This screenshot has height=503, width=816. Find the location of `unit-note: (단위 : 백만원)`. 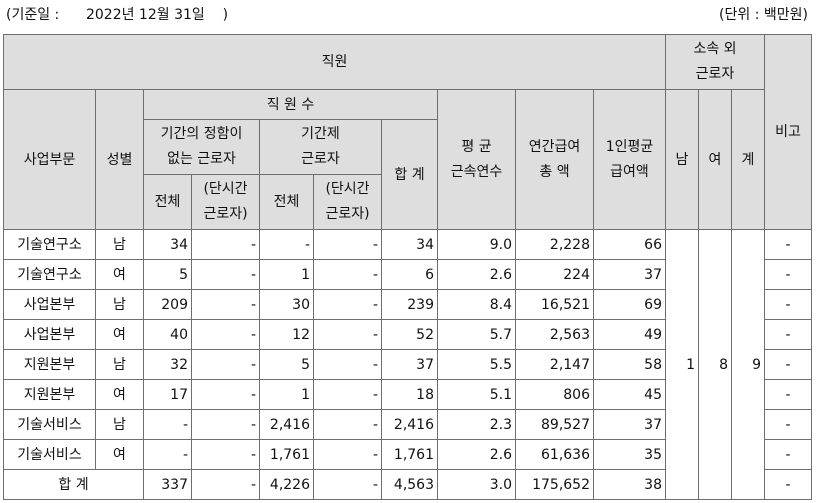

unit-note: (단위 : 백만원) is located at coordinates (763, 15).